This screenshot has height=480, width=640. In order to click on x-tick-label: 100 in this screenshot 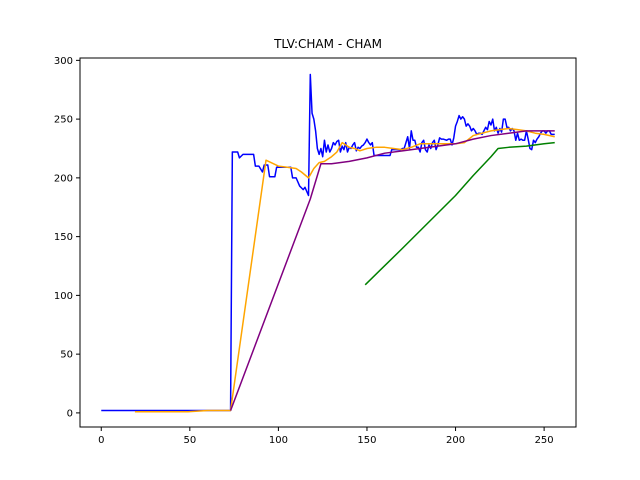, I will do `click(278, 440)`.